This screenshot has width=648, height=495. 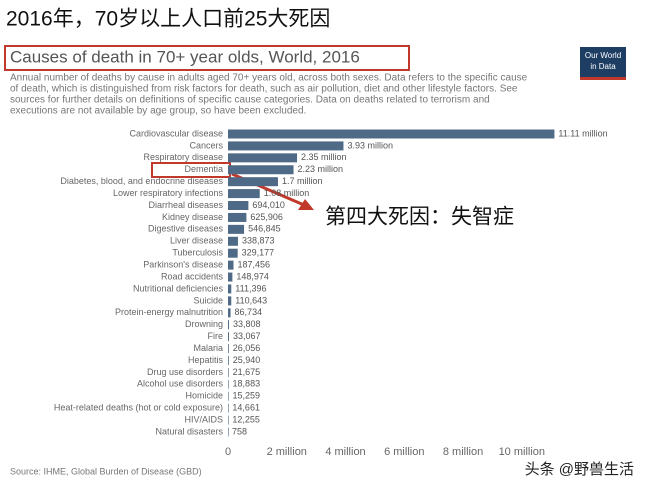 What do you see at coordinates (419, 217) in the screenshot?
I see `callout: 第四大死因：失智症` at bounding box center [419, 217].